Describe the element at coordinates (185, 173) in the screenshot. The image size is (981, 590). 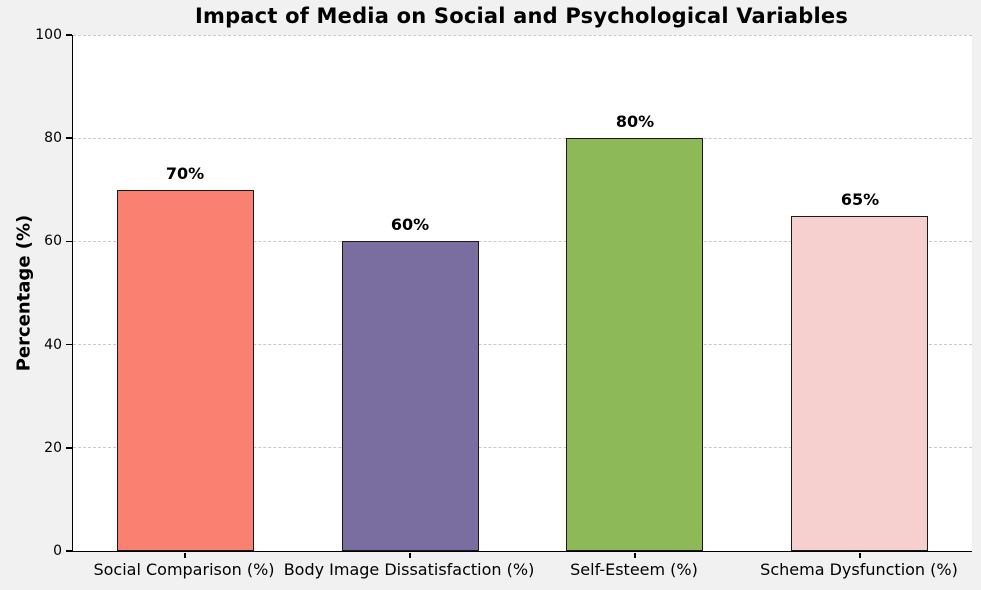
I see `bar-value-label: 70%` at that location.